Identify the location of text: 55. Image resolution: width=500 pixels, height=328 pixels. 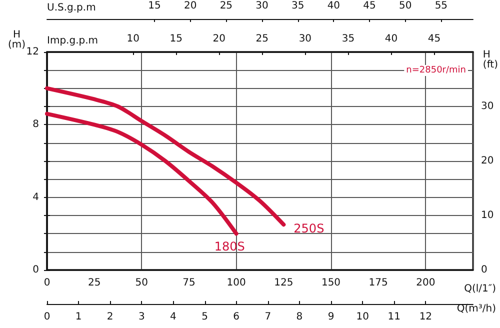
(441, 6).